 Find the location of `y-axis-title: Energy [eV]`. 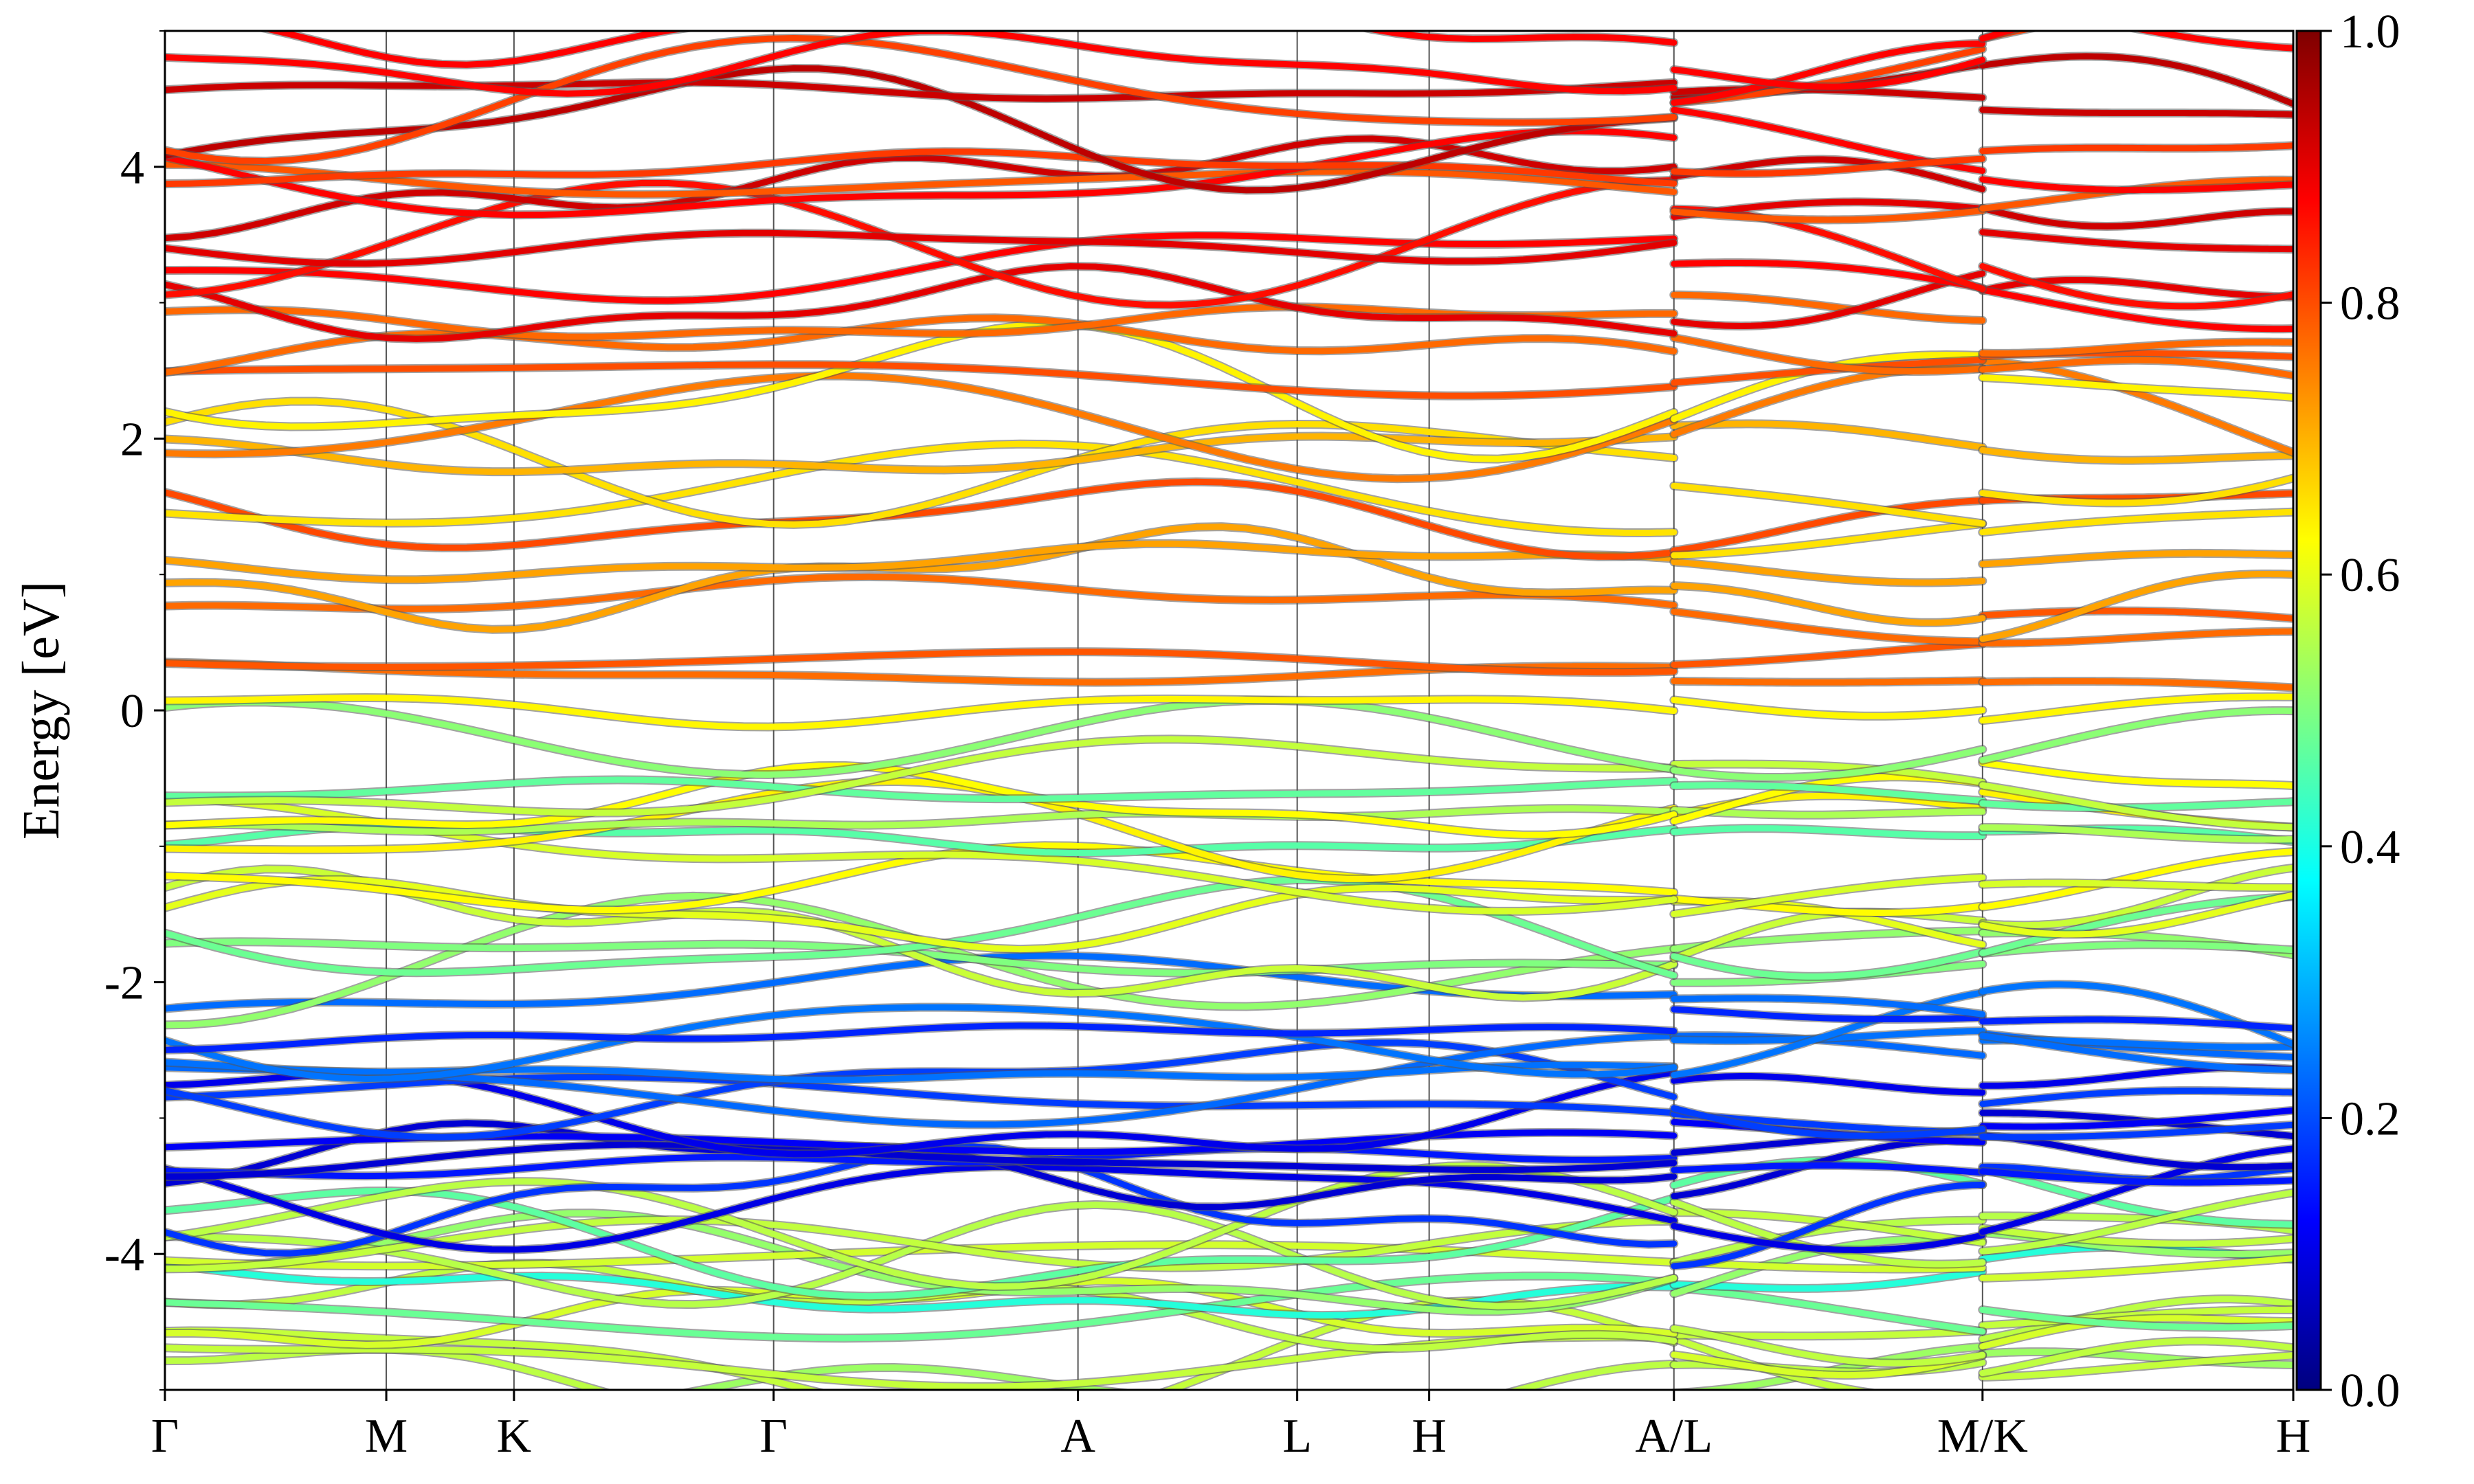

y-axis-title: Energy [eV] is located at coordinates (41, 710).